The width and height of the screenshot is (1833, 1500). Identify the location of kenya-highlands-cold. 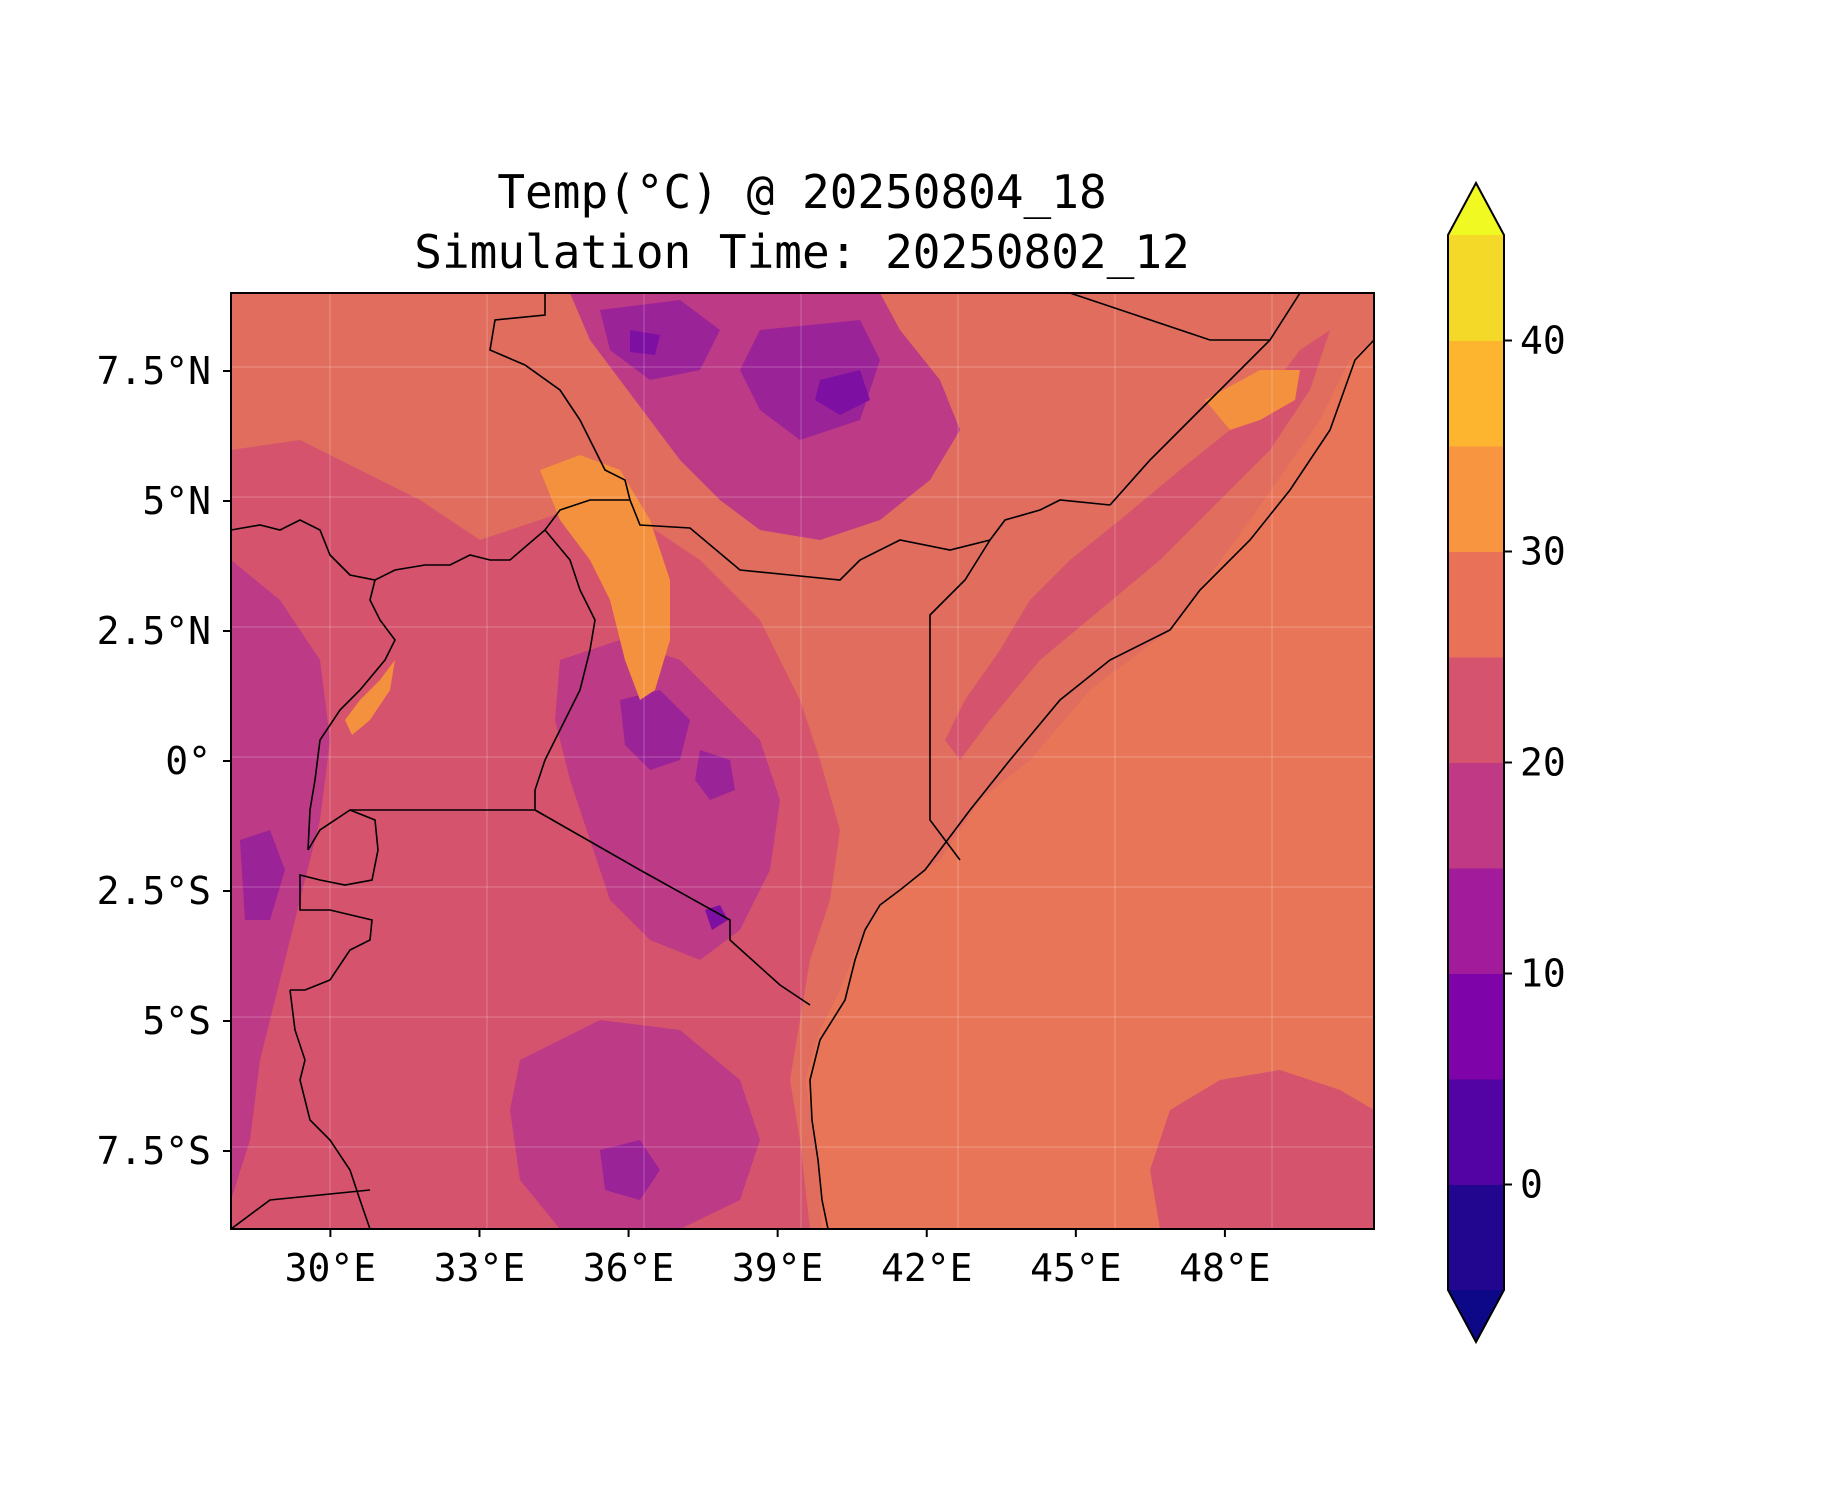
(677, 745).